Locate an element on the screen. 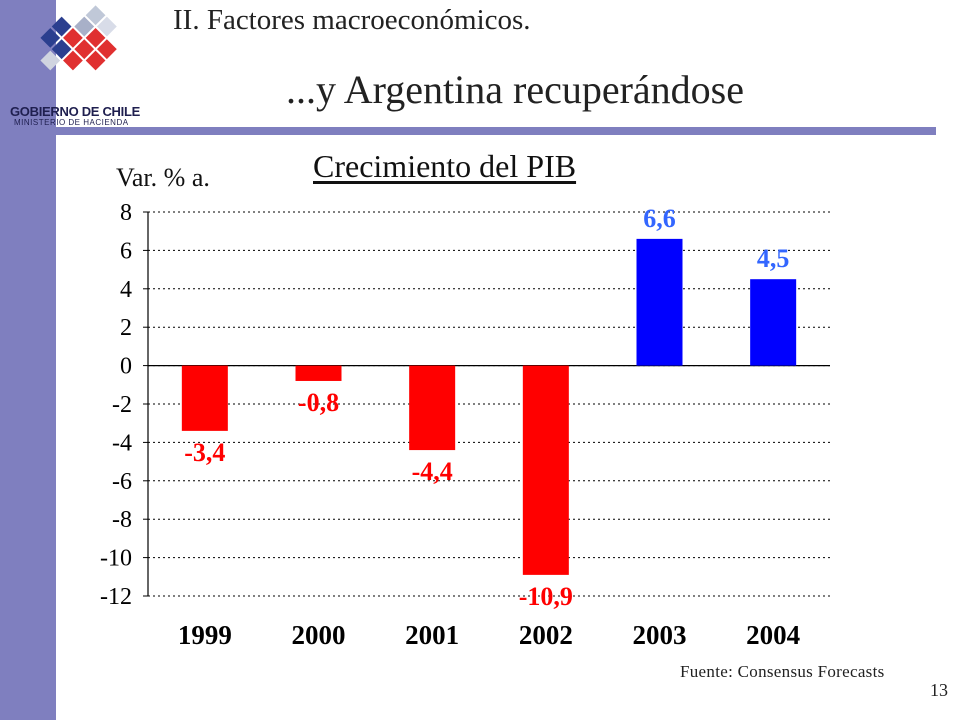 This screenshot has height=720, width=960. data-label-2000: -0,8 is located at coordinates (318, 402).